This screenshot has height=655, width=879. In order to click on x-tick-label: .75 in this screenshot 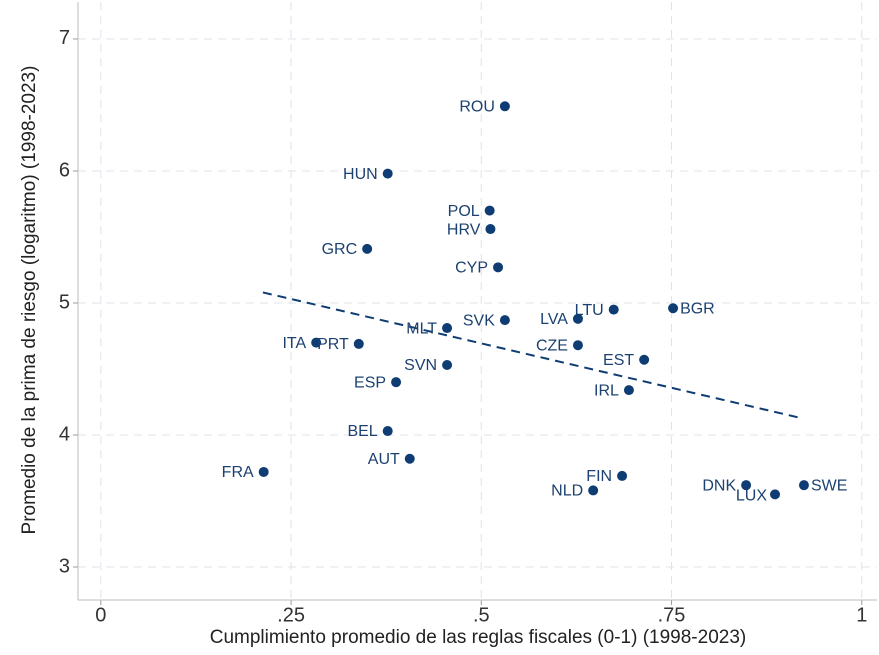, I will do `click(672, 615)`.